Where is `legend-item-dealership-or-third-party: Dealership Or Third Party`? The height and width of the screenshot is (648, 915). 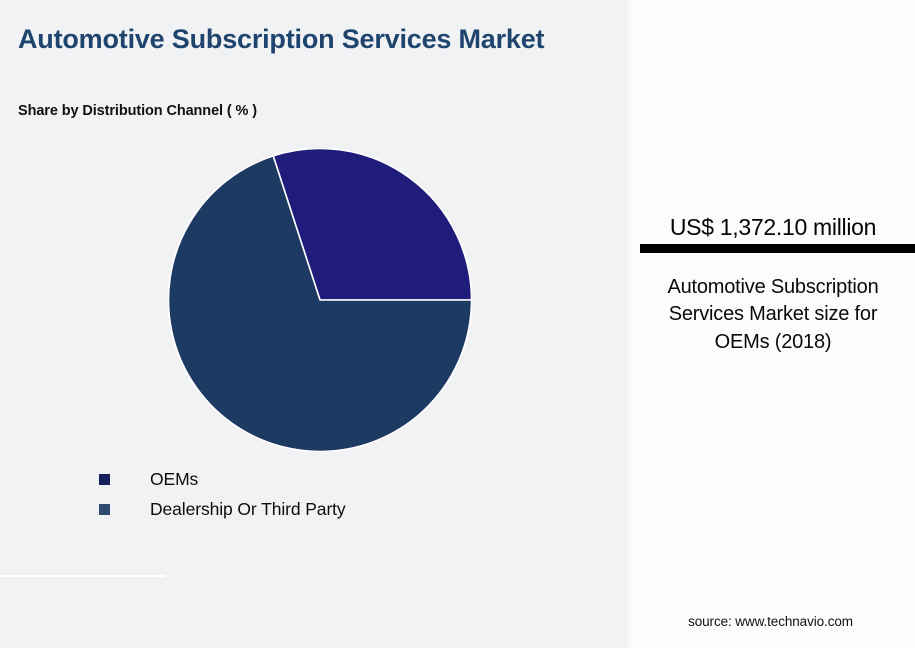 legend-item-dealership-or-third-party: Dealership Or Third Party is located at coordinates (339, 509).